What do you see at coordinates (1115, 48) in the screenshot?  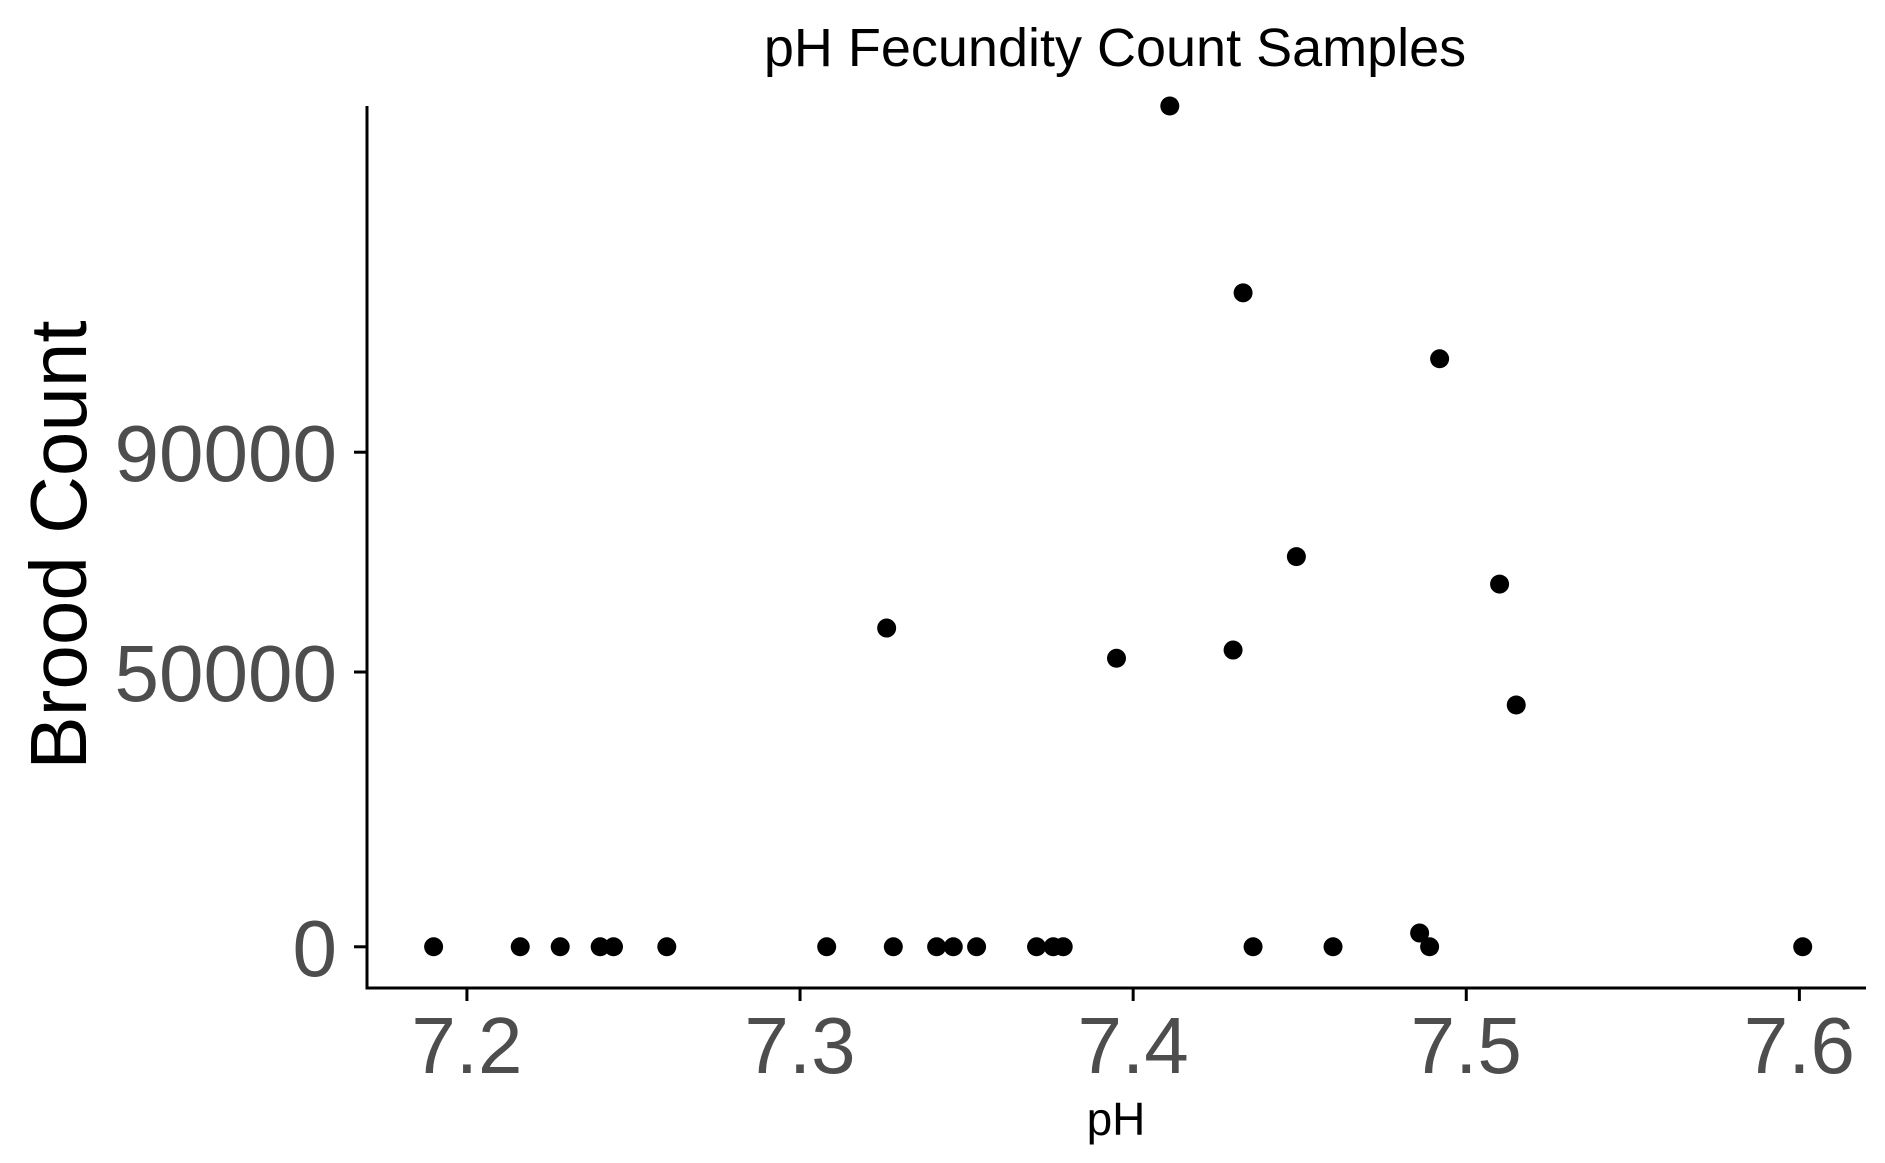 I see `chart-title: pH Fecundity Count Samples` at bounding box center [1115, 48].